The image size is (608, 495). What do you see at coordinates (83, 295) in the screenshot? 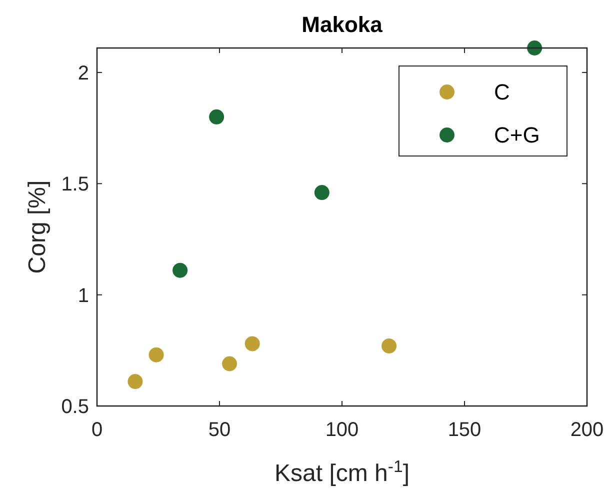
I see `y-tick-label: 1` at bounding box center [83, 295].